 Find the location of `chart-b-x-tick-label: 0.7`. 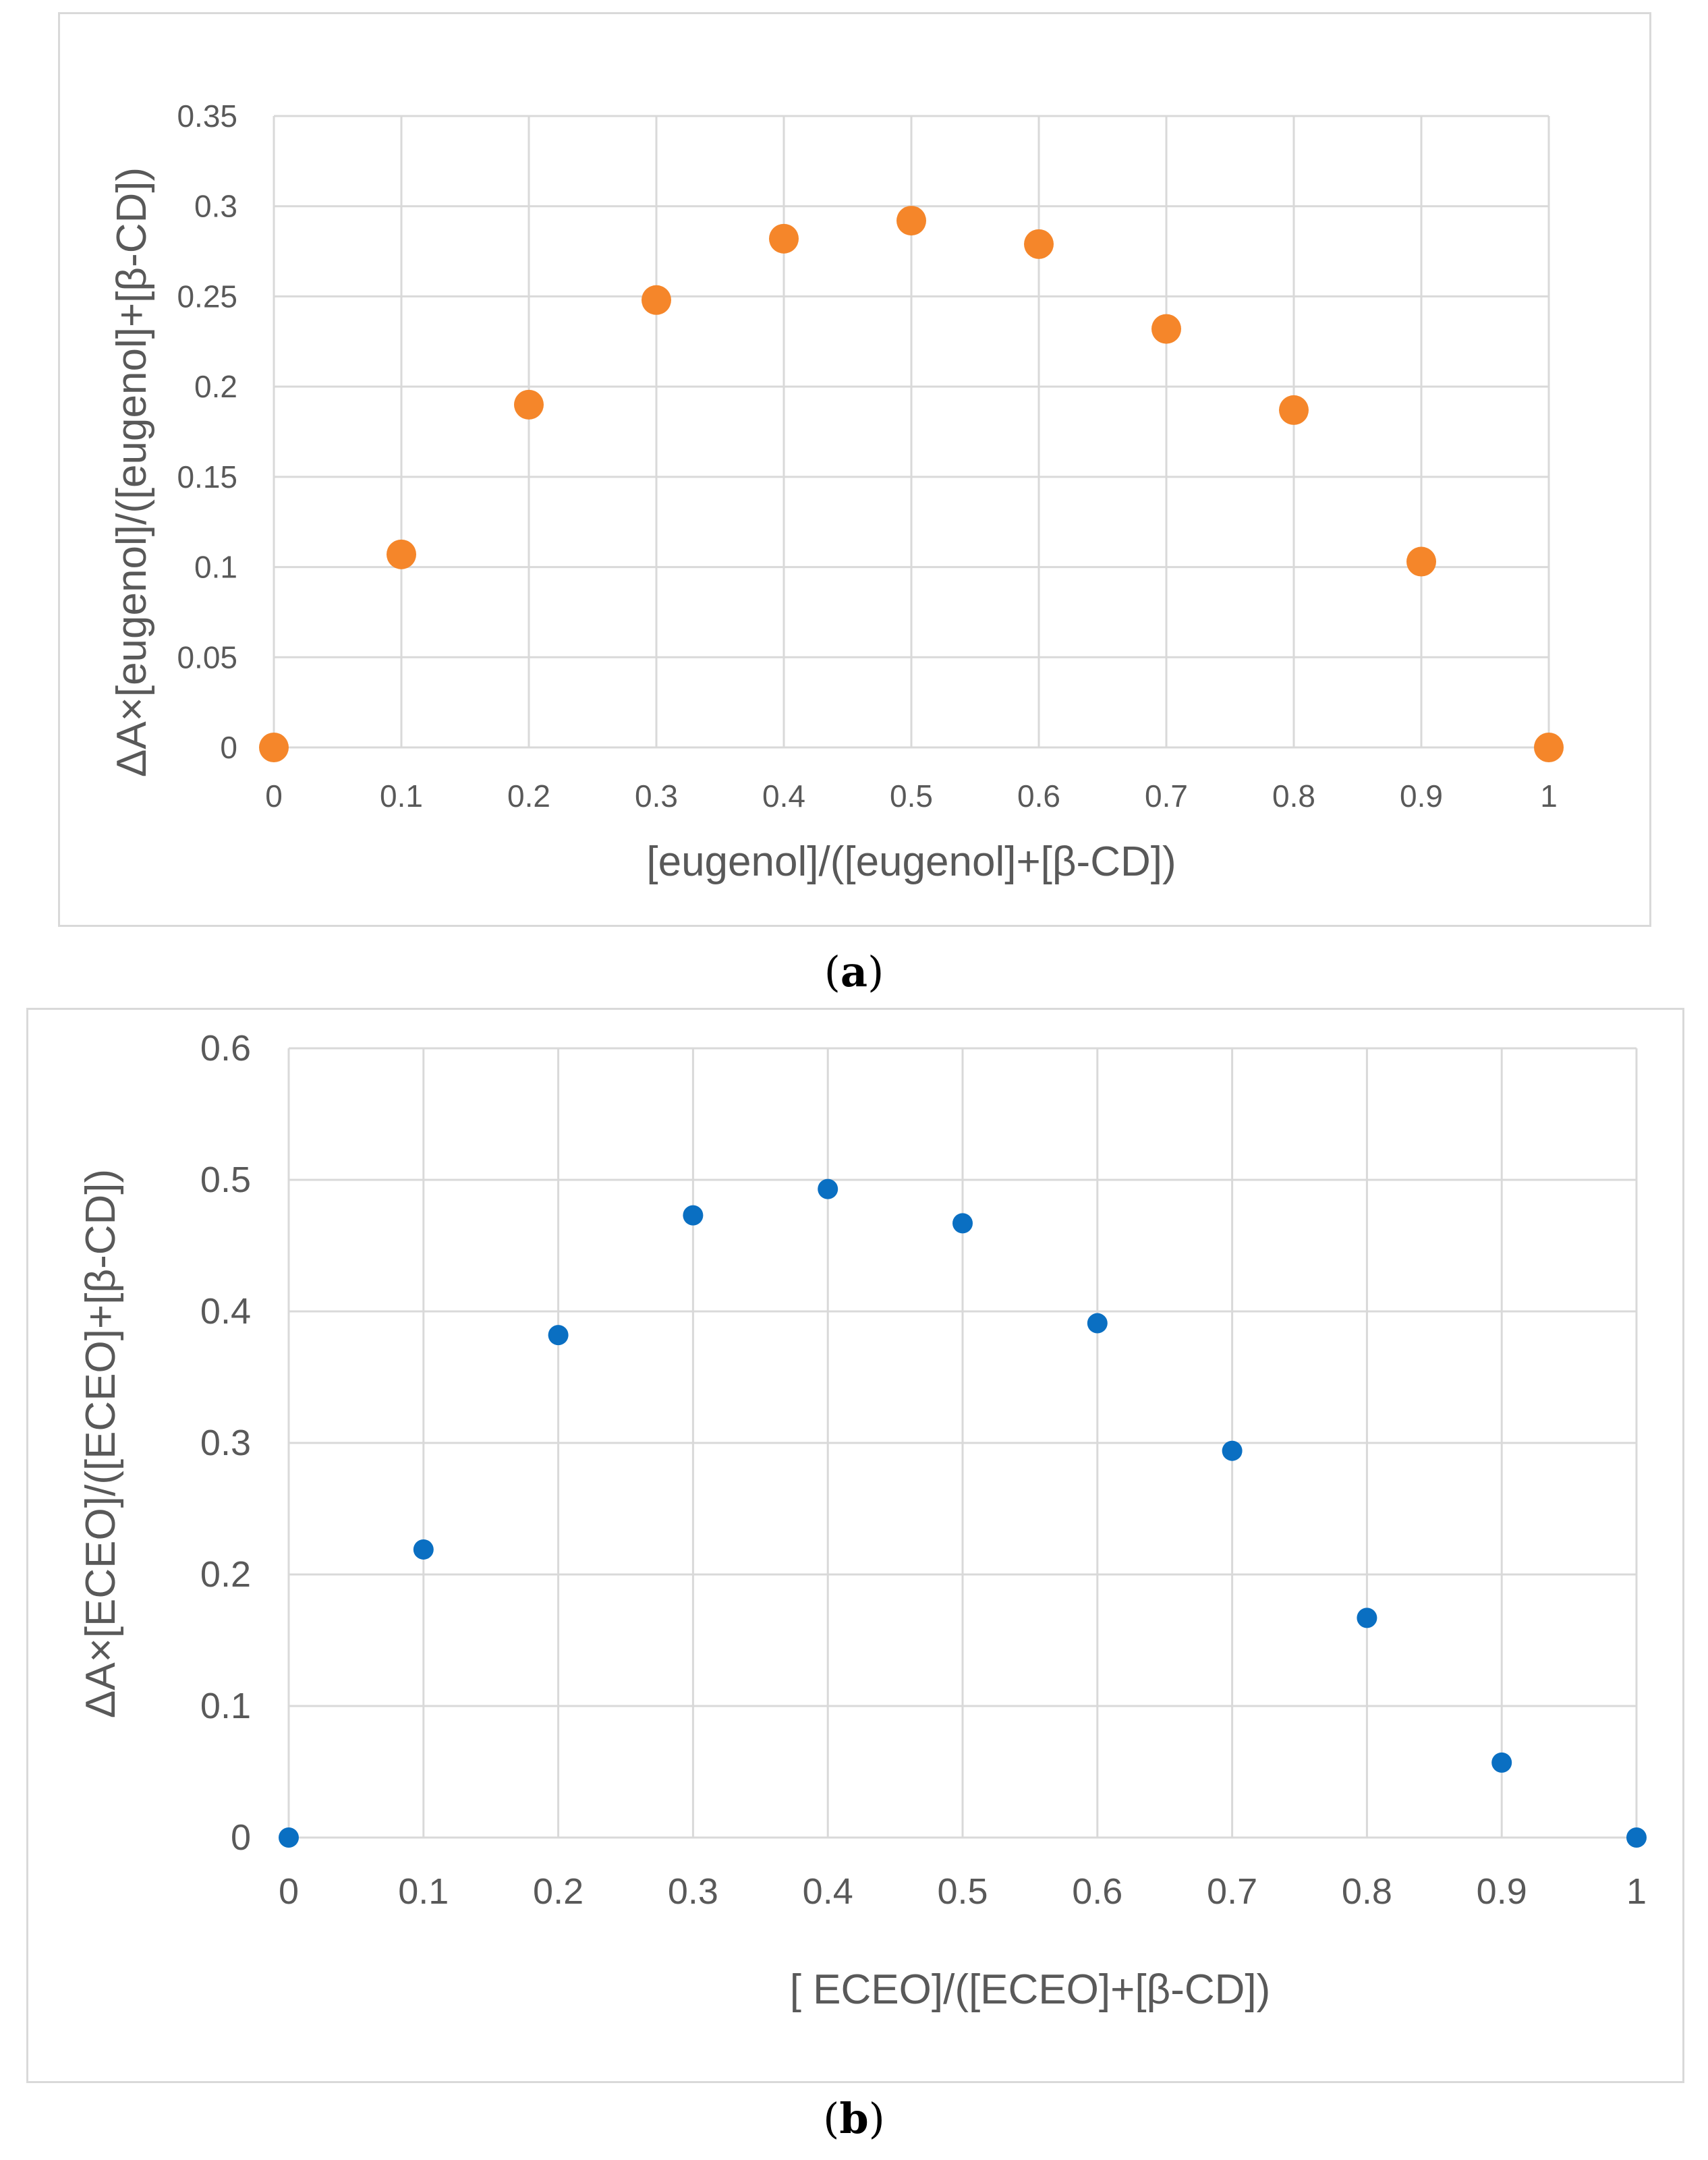

chart-b-x-tick-label: 0.7 is located at coordinates (1232, 1891).